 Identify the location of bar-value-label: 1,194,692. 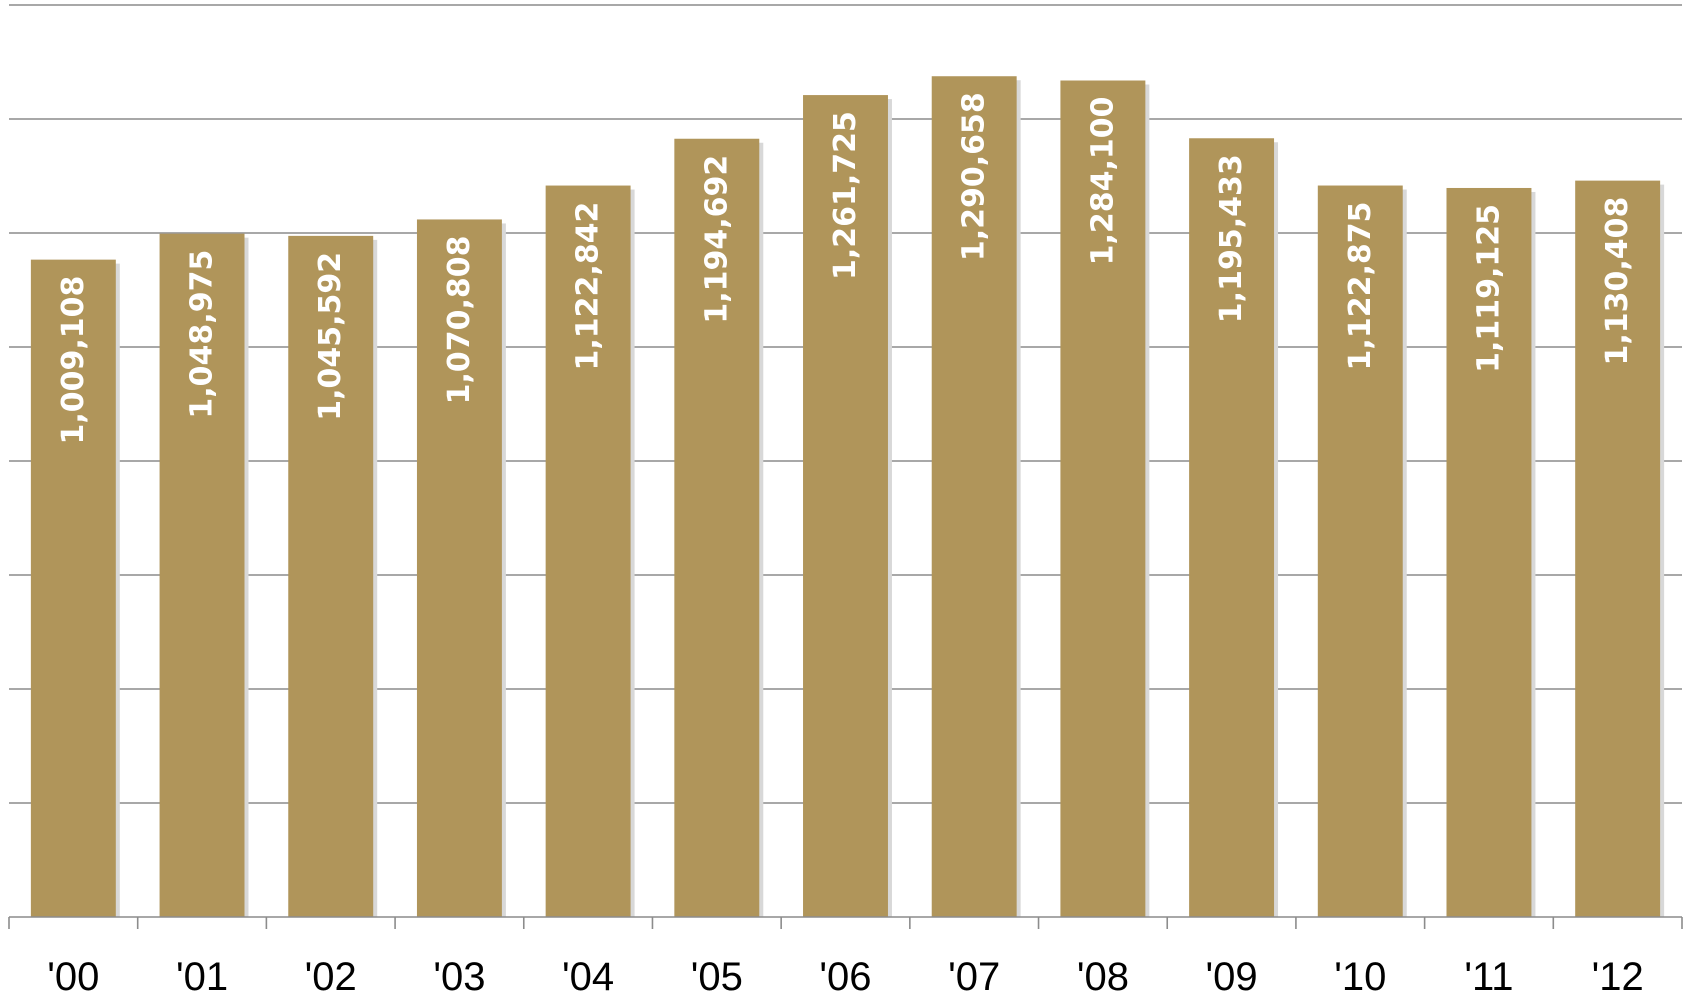
(716, 239).